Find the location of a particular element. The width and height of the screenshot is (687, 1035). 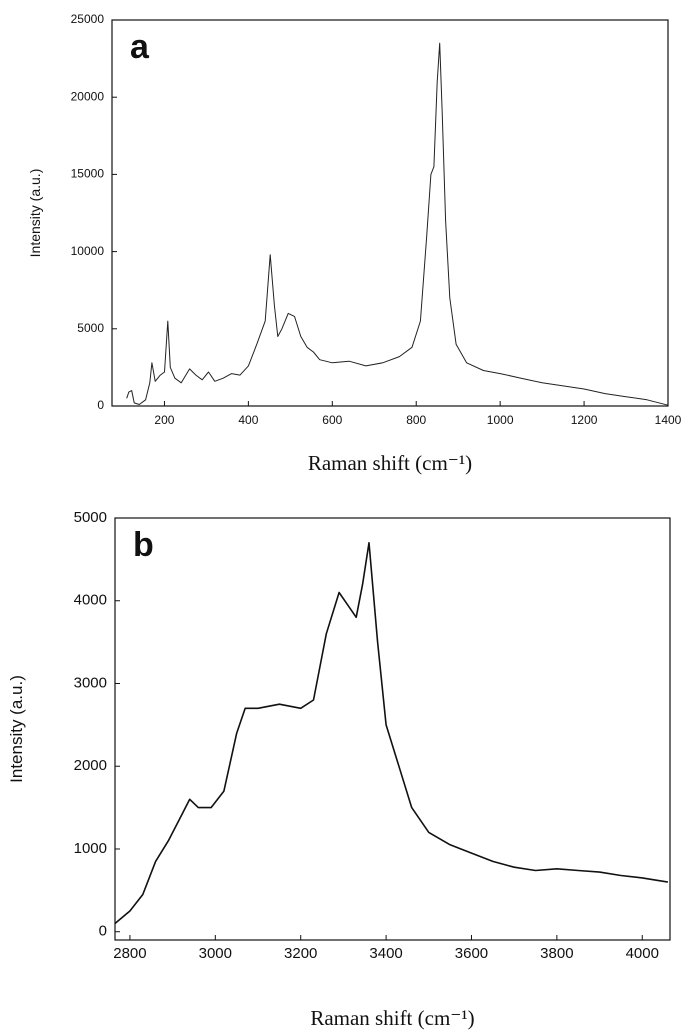

x-tick-label: 1000 is located at coordinates (500, 420).